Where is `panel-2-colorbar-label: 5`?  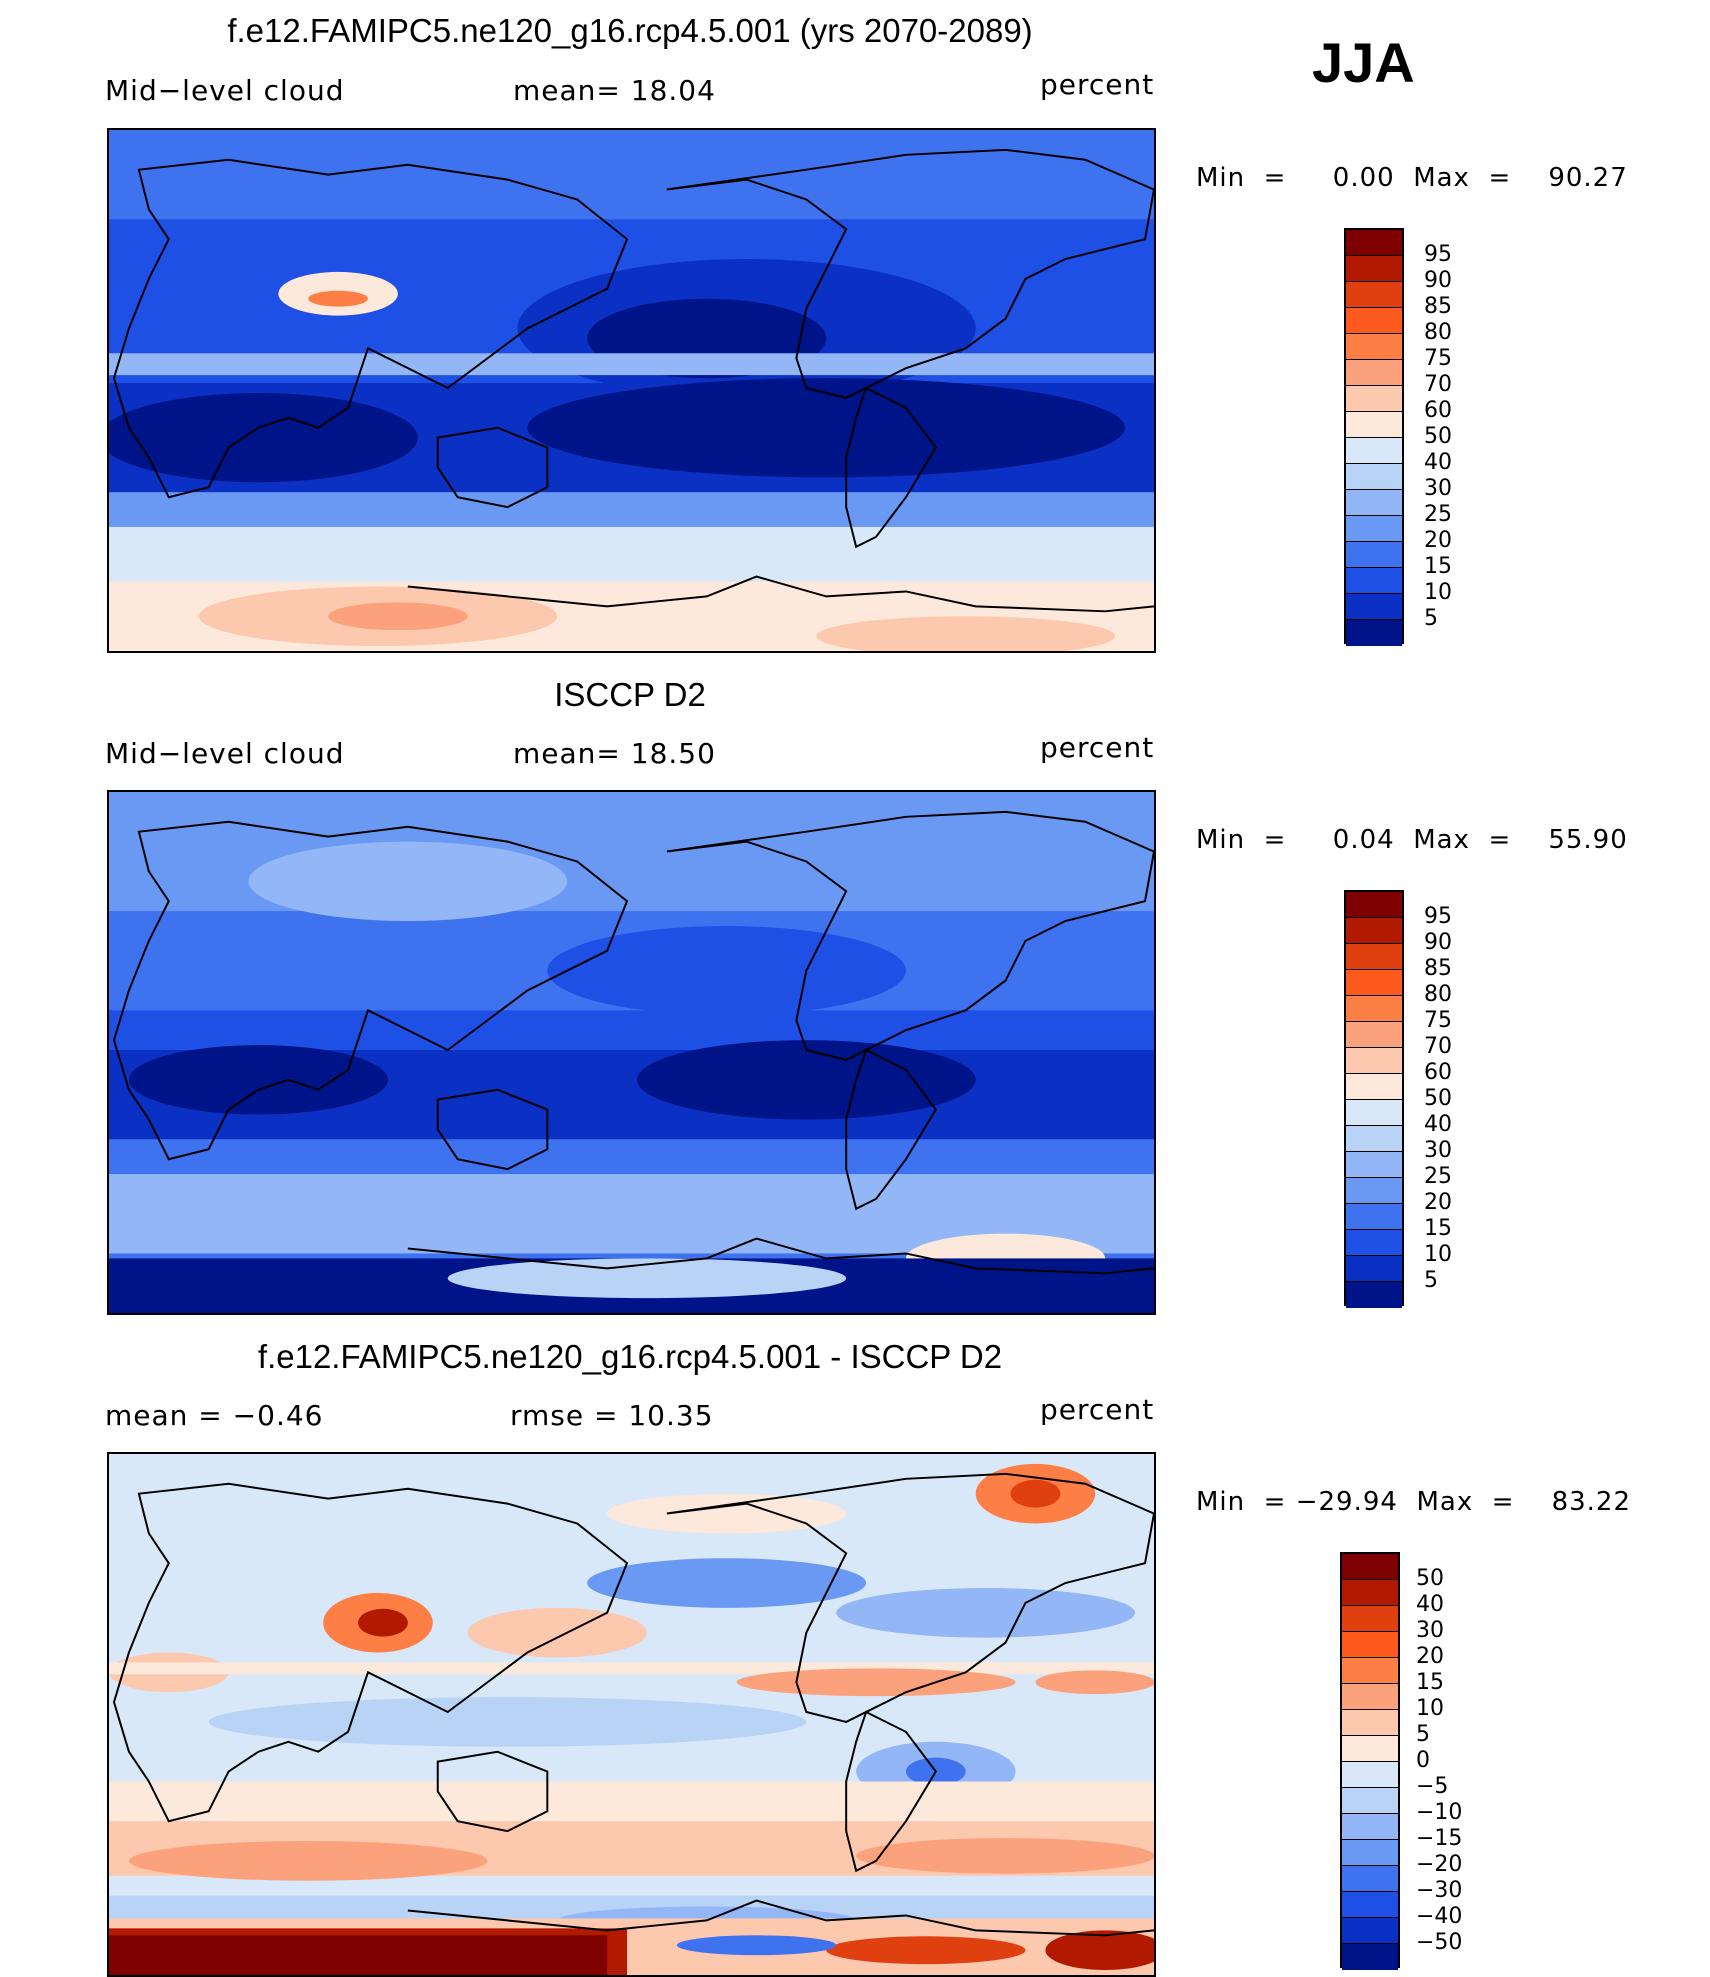 panel-2-colorbar-label: 5 is located at coordinates (1431, 1280).